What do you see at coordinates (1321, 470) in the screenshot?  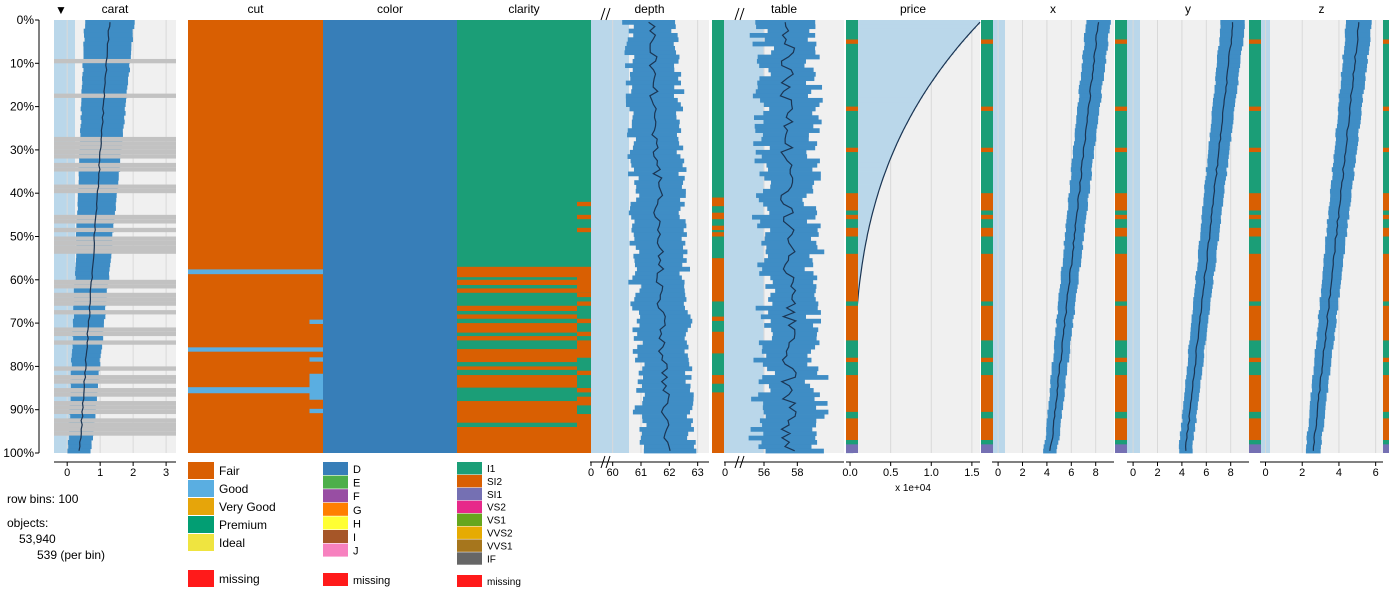 I see `x-axis-z: 0 2 4 6` at bounding box center [1321, 470].